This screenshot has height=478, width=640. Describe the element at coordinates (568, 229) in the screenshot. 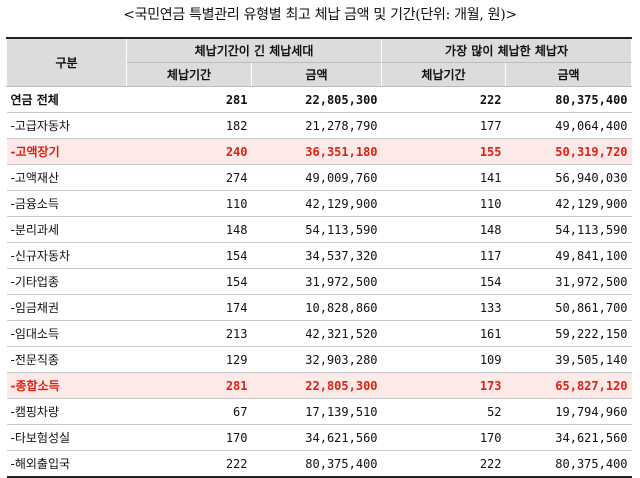

I see `cell-amount-largest: 54,113,590` at that location.